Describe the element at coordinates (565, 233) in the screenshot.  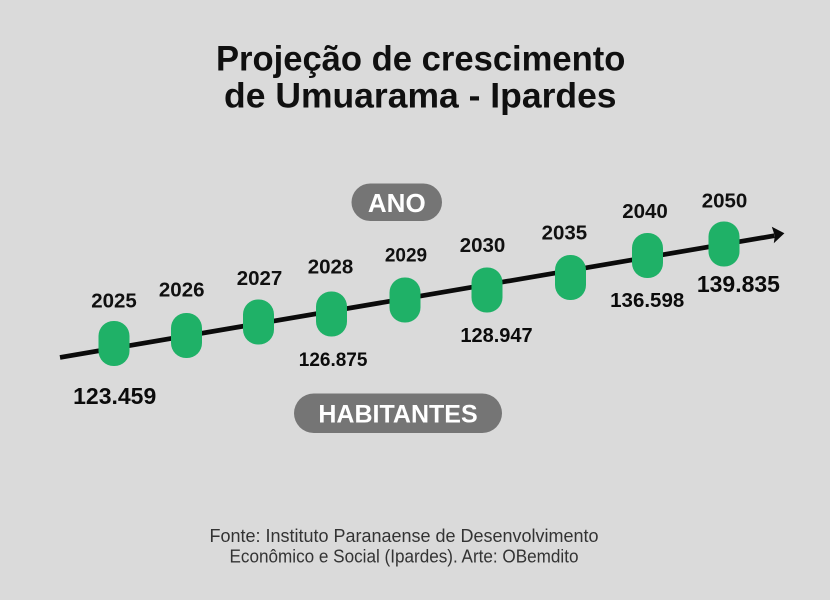
I see `svg-text: 2035` at that location.